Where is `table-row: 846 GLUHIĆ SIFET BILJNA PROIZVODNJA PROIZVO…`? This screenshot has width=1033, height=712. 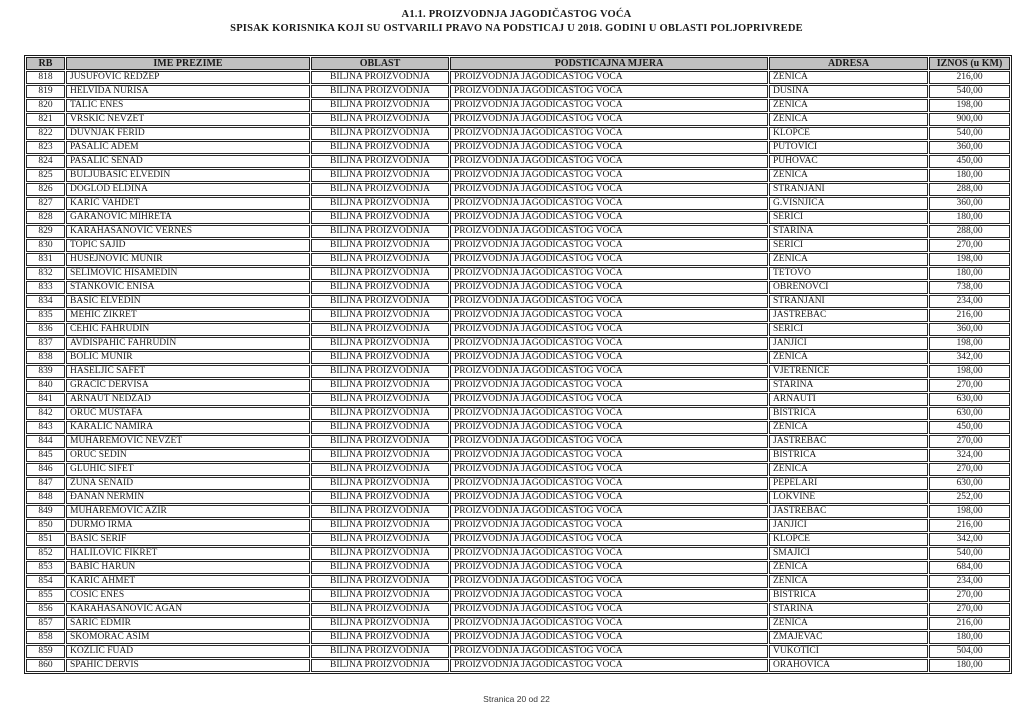
table-row: 846 GLUHIĆ SIFET BILJNA PROIZVODNJA PROIZVO… is located at coordinates (518, 469).